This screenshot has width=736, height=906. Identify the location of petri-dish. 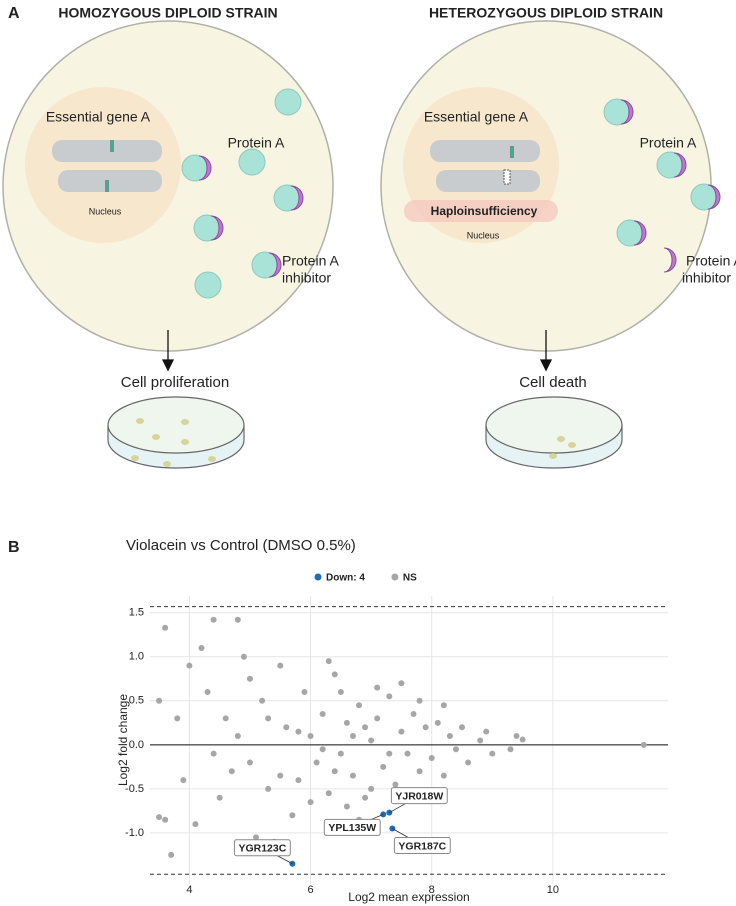
(365, 432).